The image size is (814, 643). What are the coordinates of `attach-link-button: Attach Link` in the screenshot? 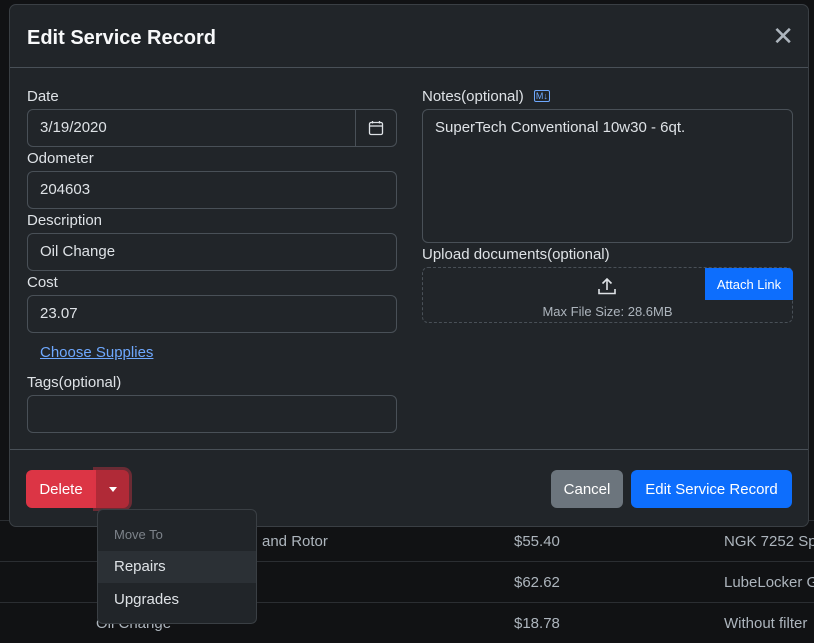 It's located at (749, 284).